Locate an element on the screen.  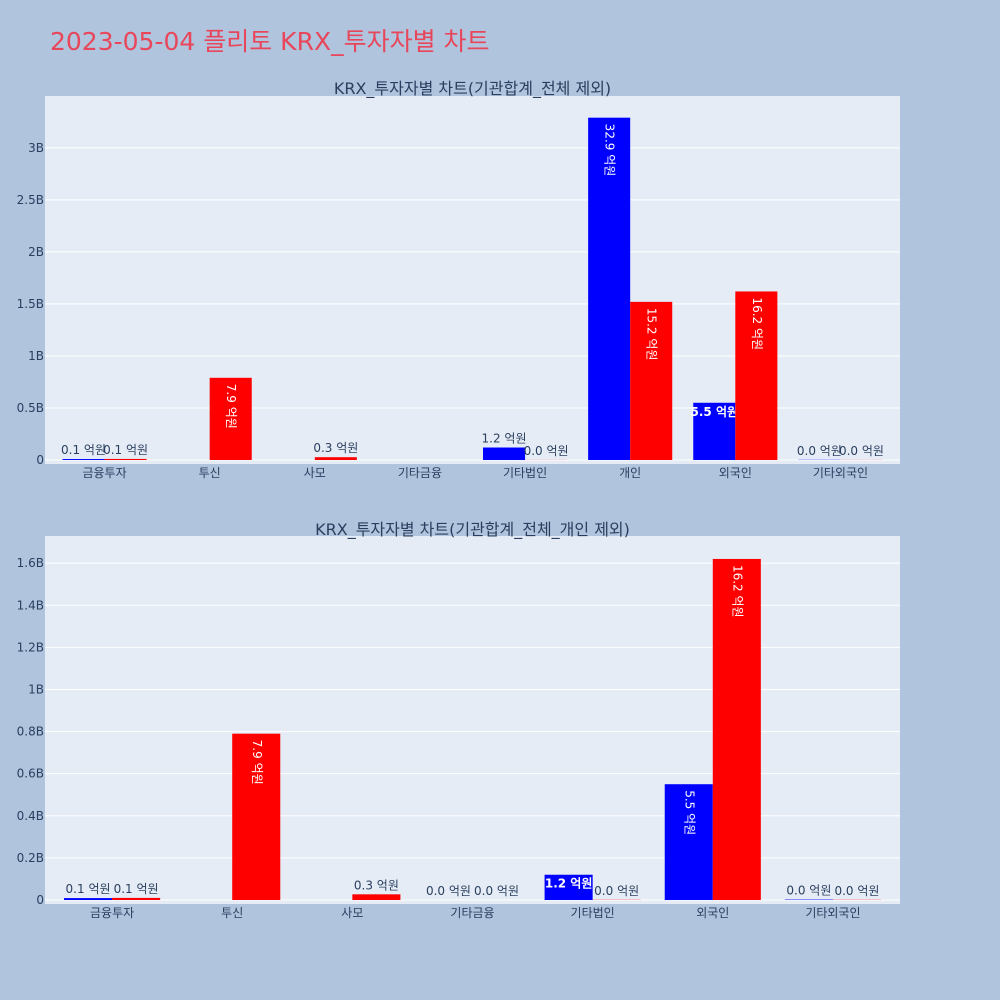
y-tick-label: 3B is located at coordinates (36, 148).